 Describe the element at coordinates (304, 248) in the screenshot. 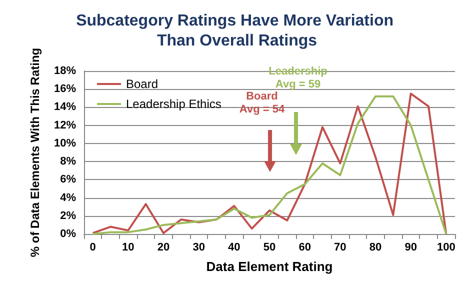

I see `x-tick-label: 60` at that location.